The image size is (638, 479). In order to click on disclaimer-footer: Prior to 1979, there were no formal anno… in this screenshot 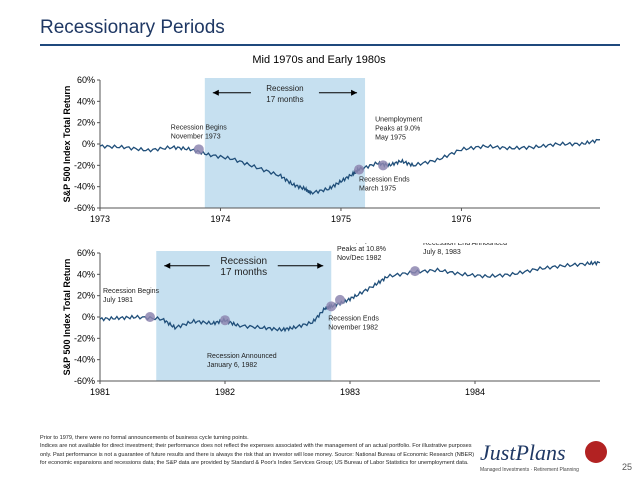, I will do `click(260, 451)`.